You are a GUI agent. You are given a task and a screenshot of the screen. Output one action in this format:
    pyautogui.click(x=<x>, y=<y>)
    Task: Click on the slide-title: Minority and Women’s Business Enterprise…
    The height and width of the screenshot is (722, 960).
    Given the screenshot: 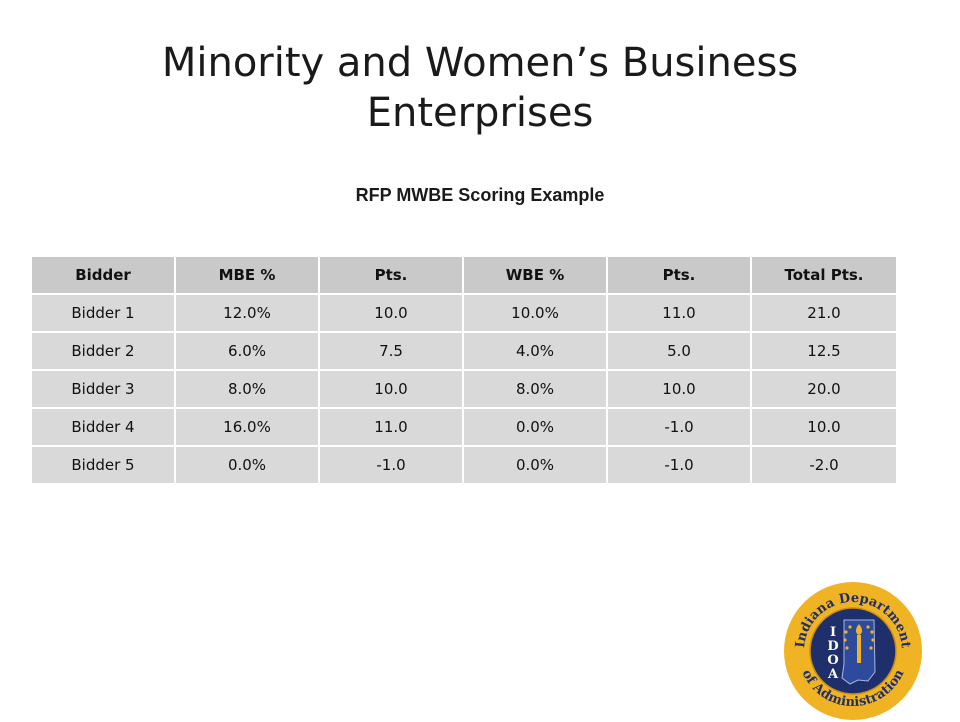 What is the action you would take?
    pyautogui.click(x=480, y=88)
    